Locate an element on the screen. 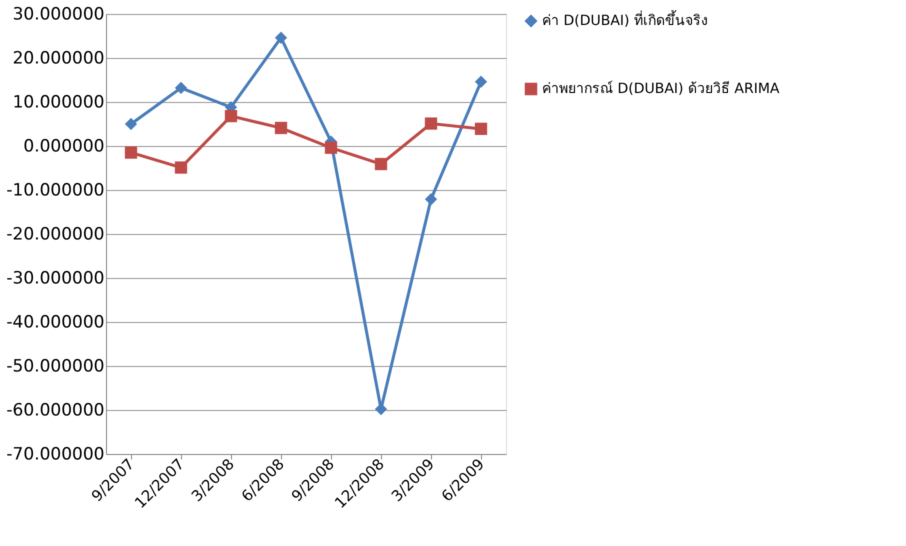 The height and width of the screenshot is (546, 906). y-tick-label: -60.000000 is located at coordinates (55, 410).